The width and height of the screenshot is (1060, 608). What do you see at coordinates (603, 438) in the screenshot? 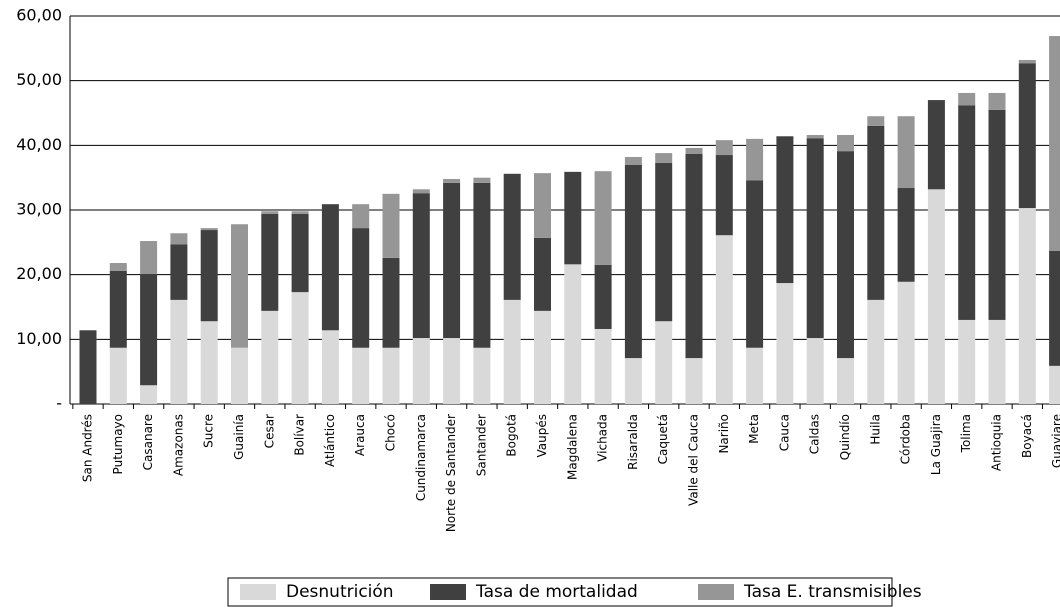
I see `x-tick-label: Vichada` at bounding box center [603, 438].